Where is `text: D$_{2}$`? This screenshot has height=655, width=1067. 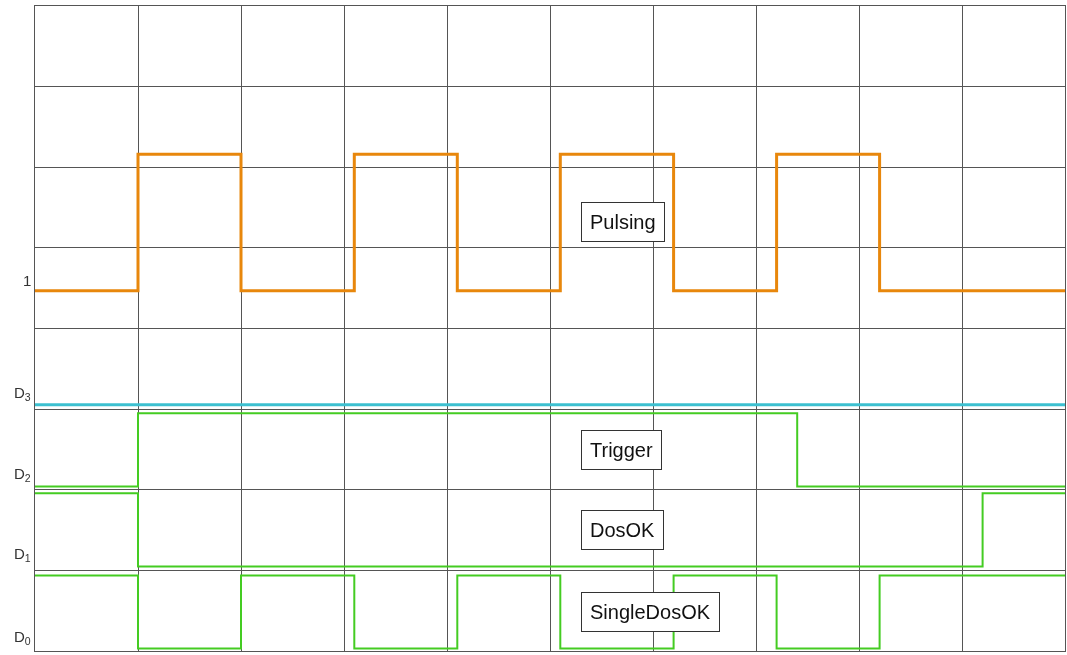
text: D$_{2}$ is located at coordinates (22, 475).